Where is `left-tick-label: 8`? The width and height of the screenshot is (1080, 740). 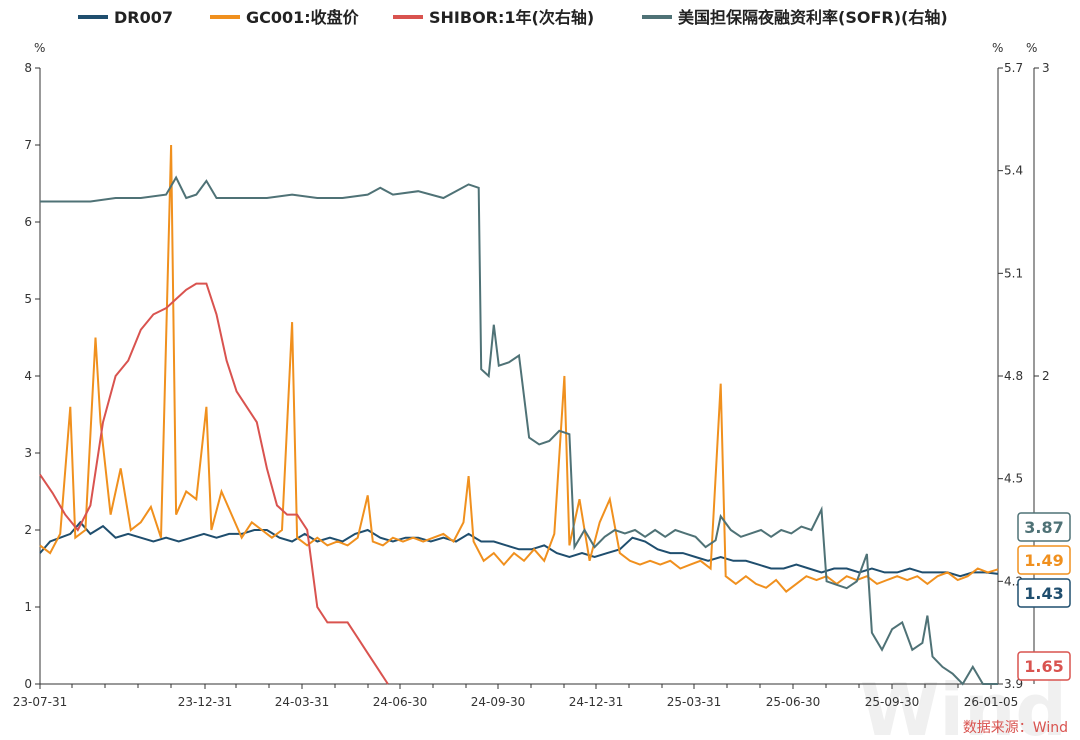 left-tick-label: 8 is located at coordinates (28, 68).